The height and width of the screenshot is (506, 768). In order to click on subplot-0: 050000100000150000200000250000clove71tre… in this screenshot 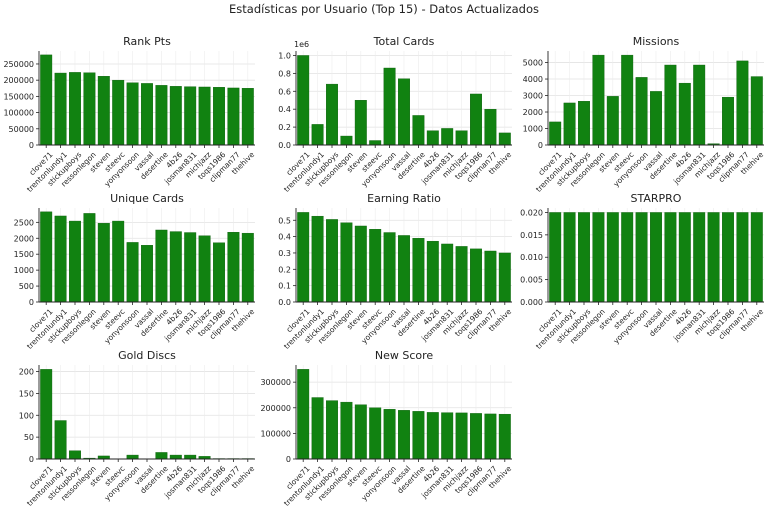, I will do `click(129, 114)`.